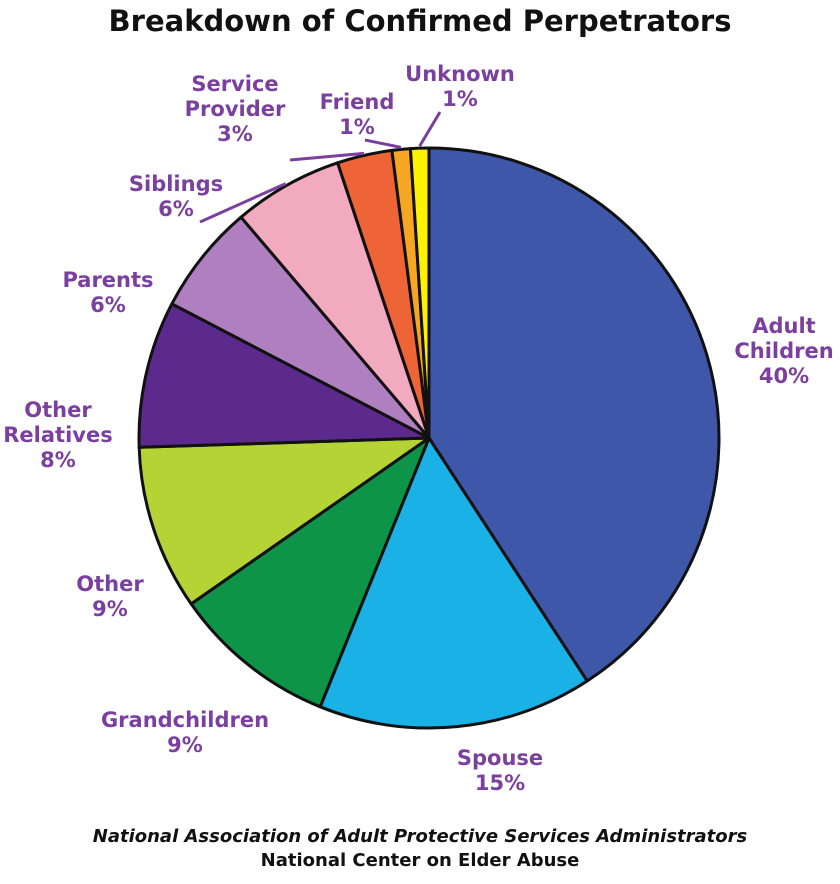  I want to click on slice-unknown, so click(419, 293).